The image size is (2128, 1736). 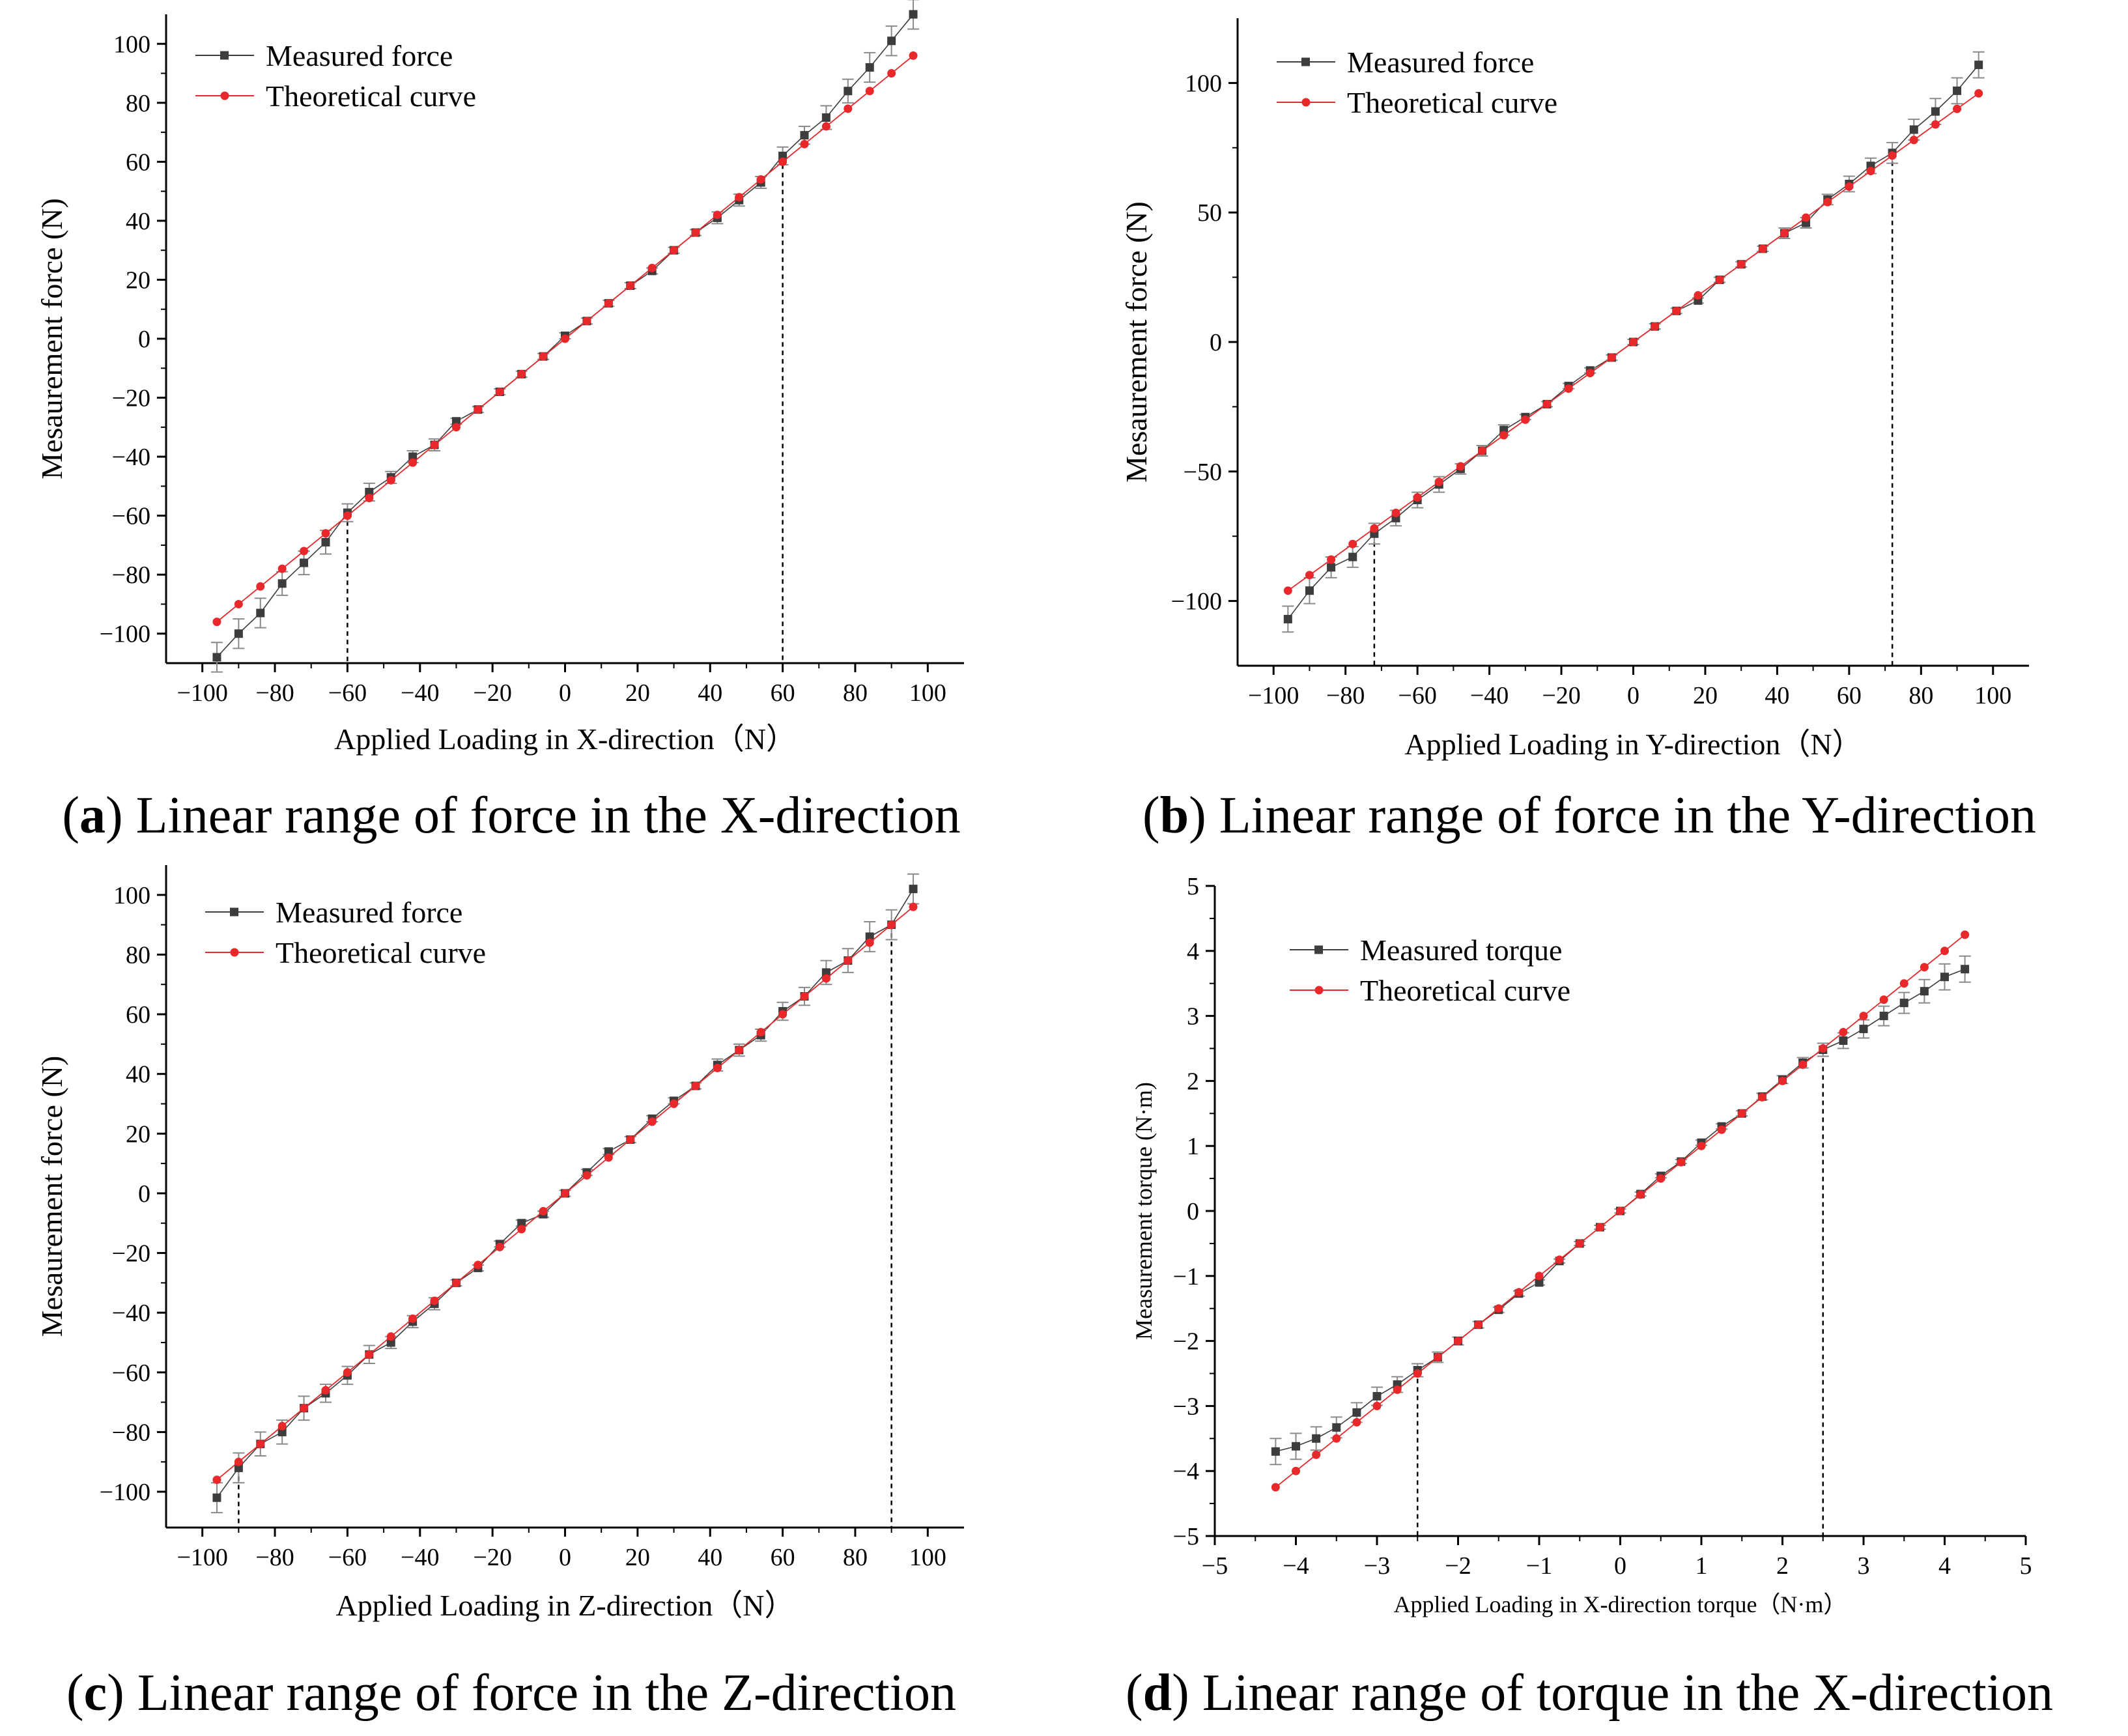 I want to click on x-tick-label: −2, so click(x=1458, y=1566).